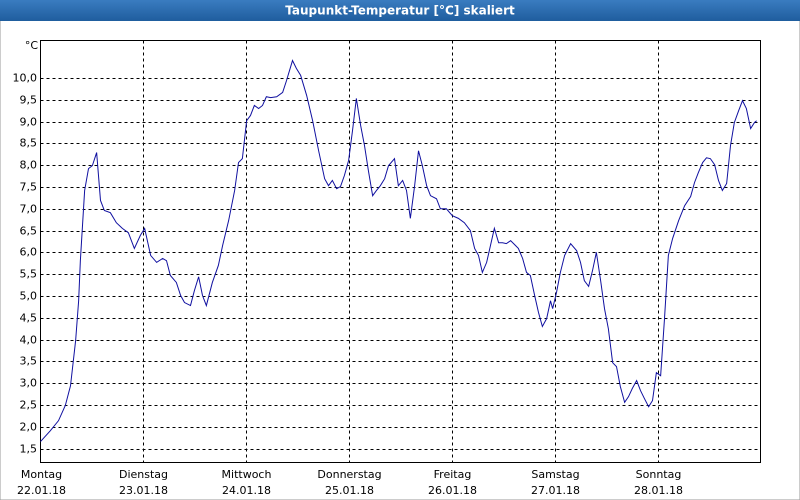 This screenshot has width=800, height=500. I want to click on y-tick-label: 6,5, so click(29, 231).